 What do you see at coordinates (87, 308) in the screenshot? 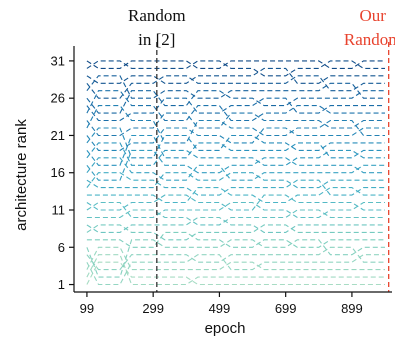
I see `x-tick-label: 99` at bounding box center [87, 308].